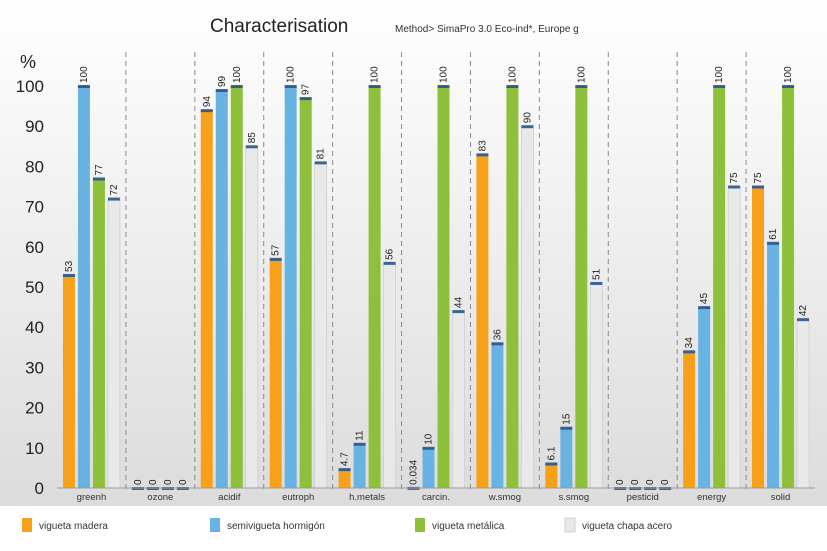  Describe the element at coordinates (321, 154) in the screenshot. I see `data-label: 81` at that location.